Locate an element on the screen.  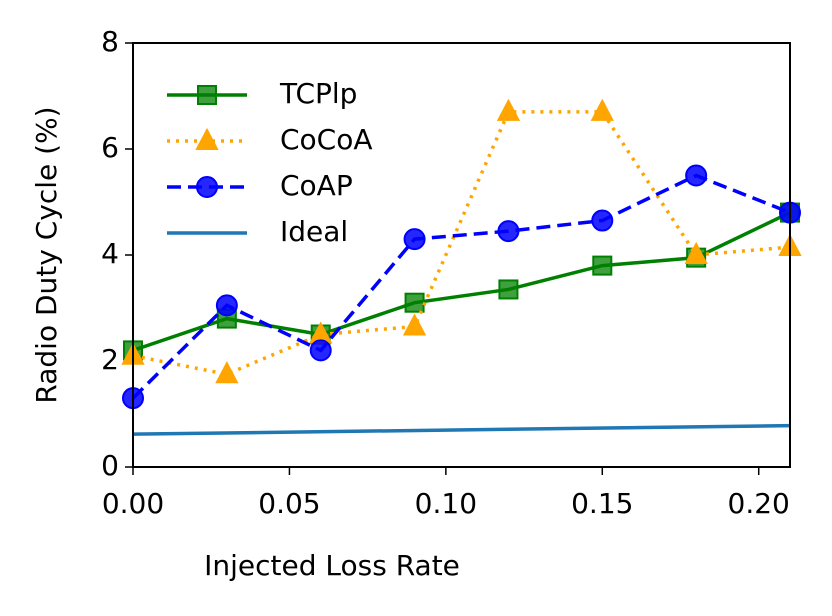
x-tick-label: 0.20 is located at coordinates (759, 503).